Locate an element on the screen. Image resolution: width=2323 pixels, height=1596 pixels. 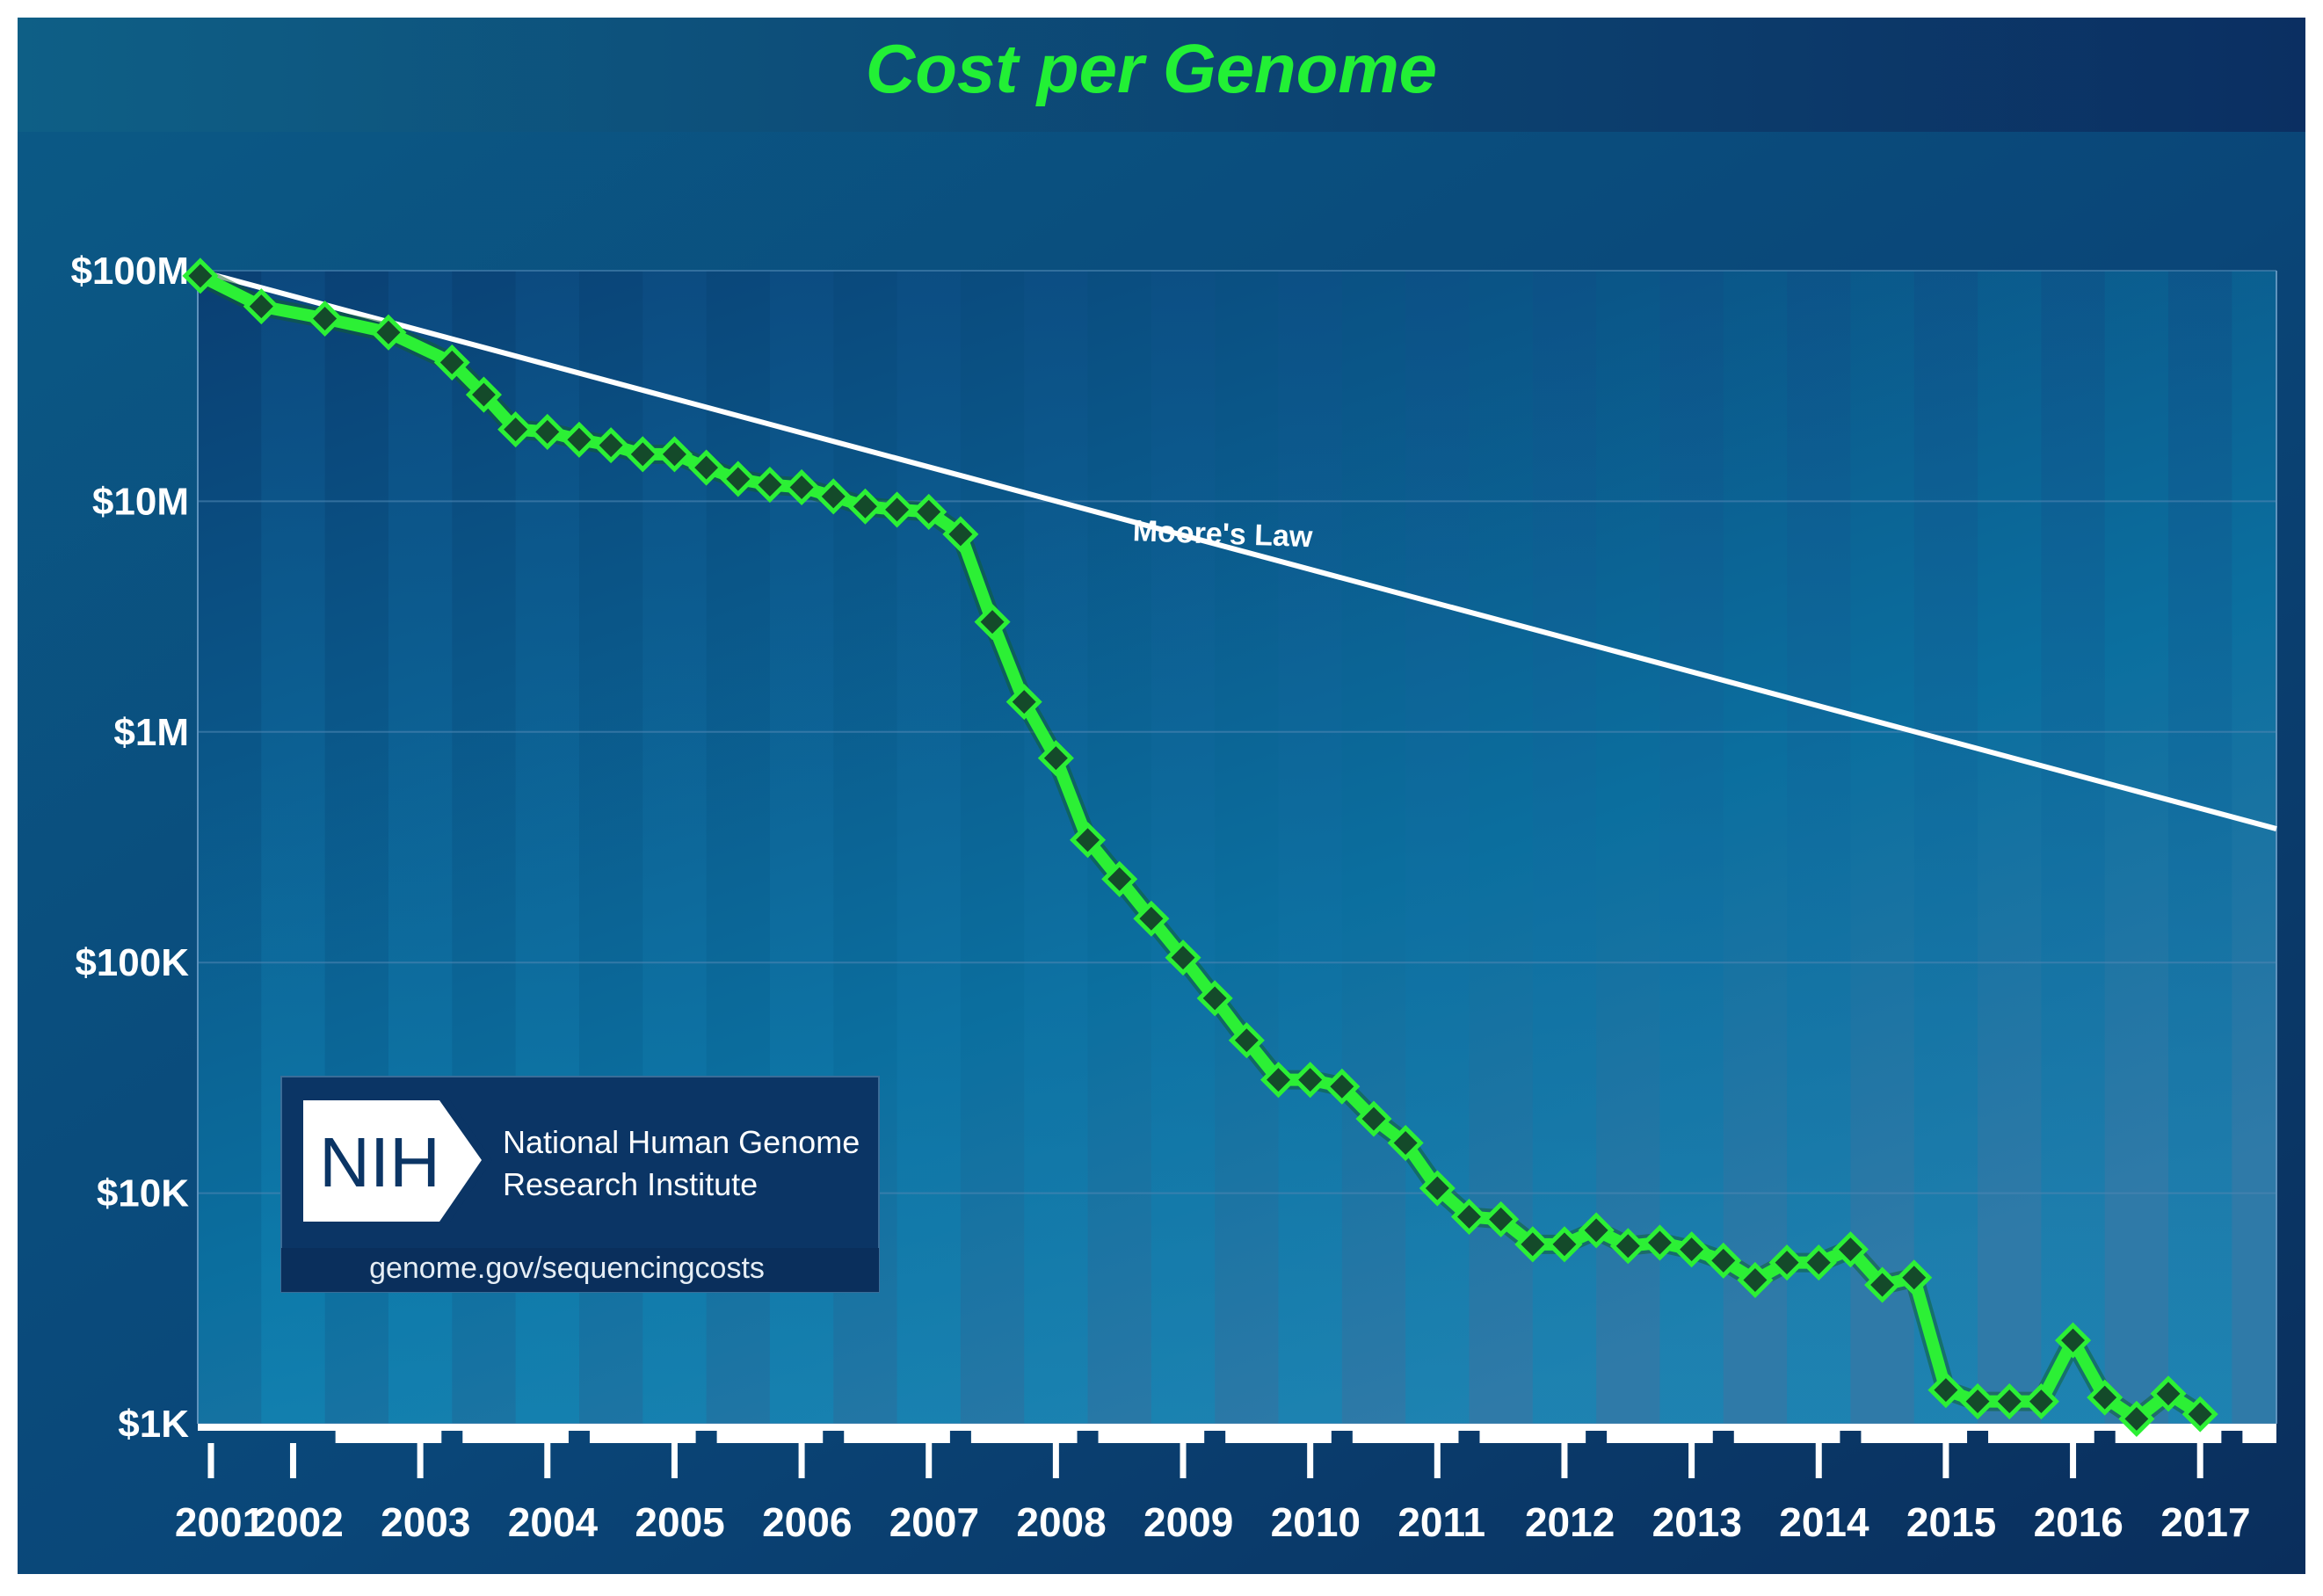
x-tick-label: 2004 is located at coordinates (553, 1522).